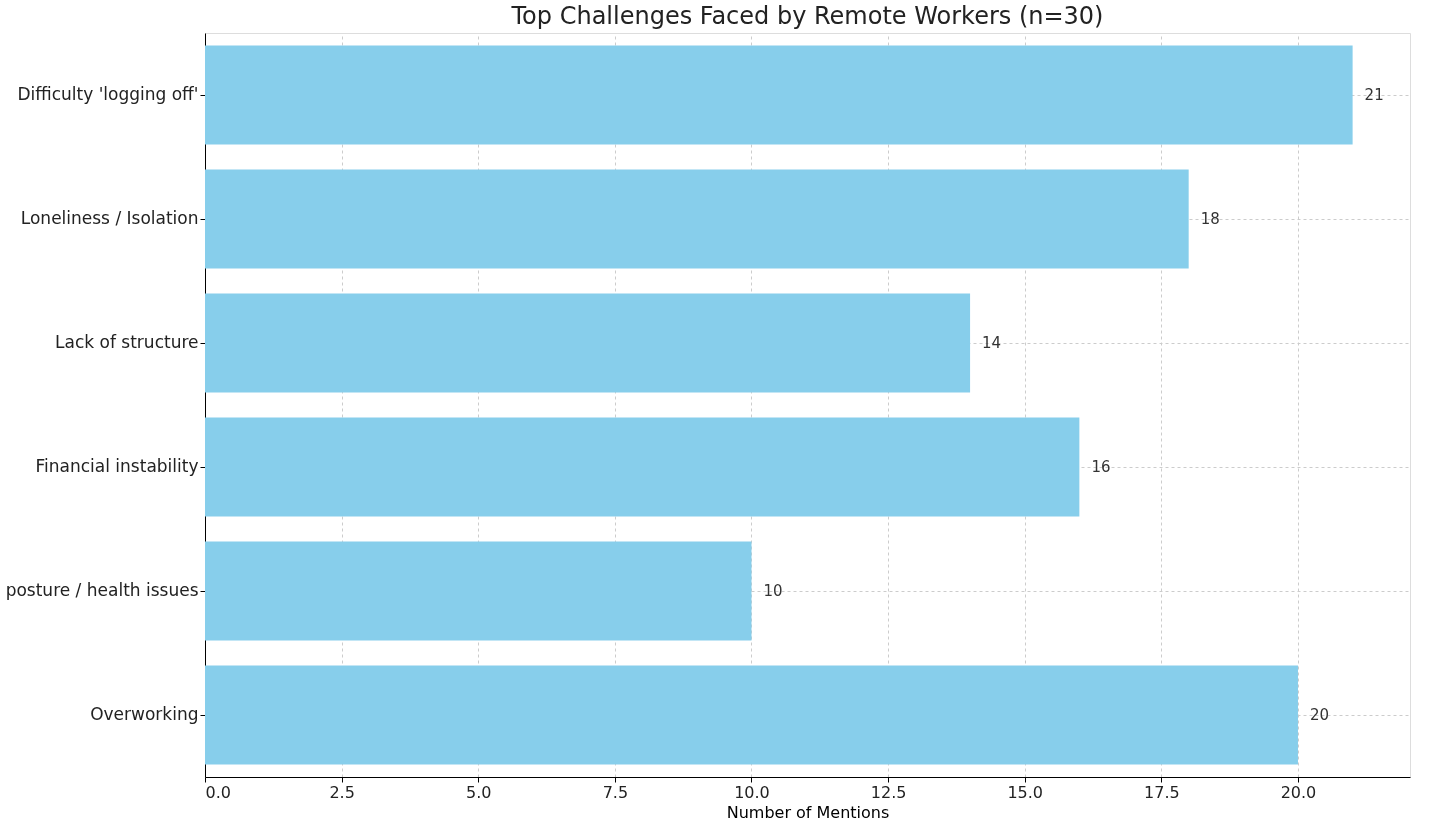  What do you see at coordinates (1298, 792) in the screenshot?
I see `x-tick-label: 20.0` at bounding box center [1298, 792].